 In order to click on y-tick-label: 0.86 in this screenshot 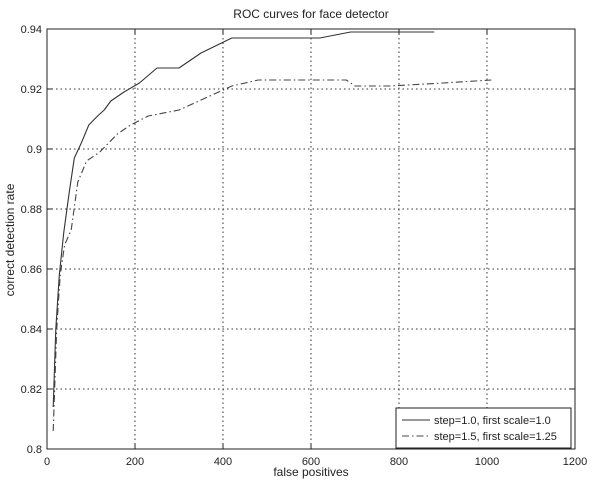, I will do `click(31, 270)`.